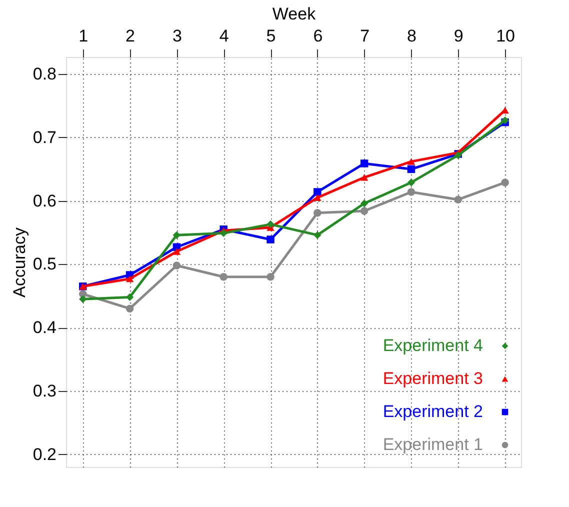  I want to click on x-tick-label: 4, so click(224, 36).